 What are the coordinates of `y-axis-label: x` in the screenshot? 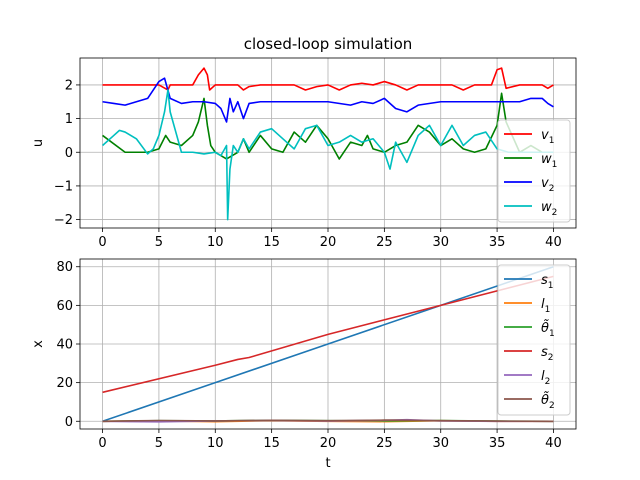 It's located at (38, 344).